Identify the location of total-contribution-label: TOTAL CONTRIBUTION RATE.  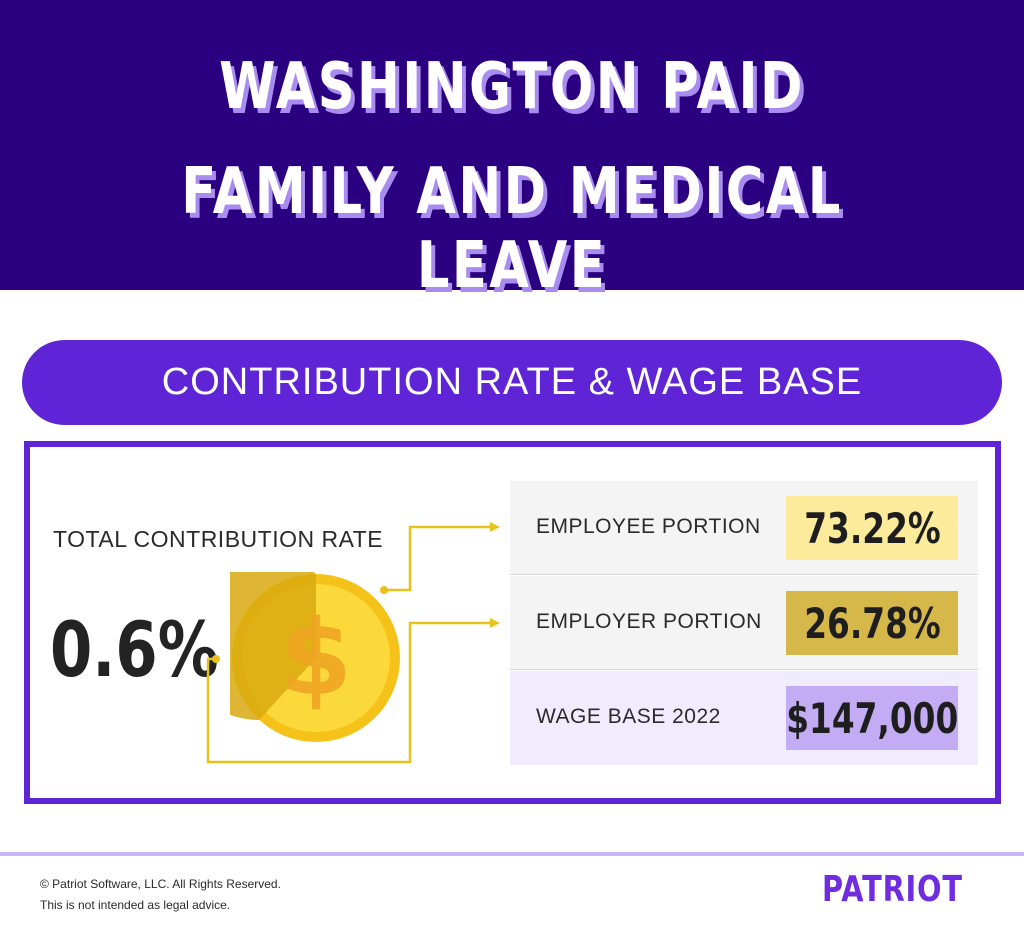
(218, 539).